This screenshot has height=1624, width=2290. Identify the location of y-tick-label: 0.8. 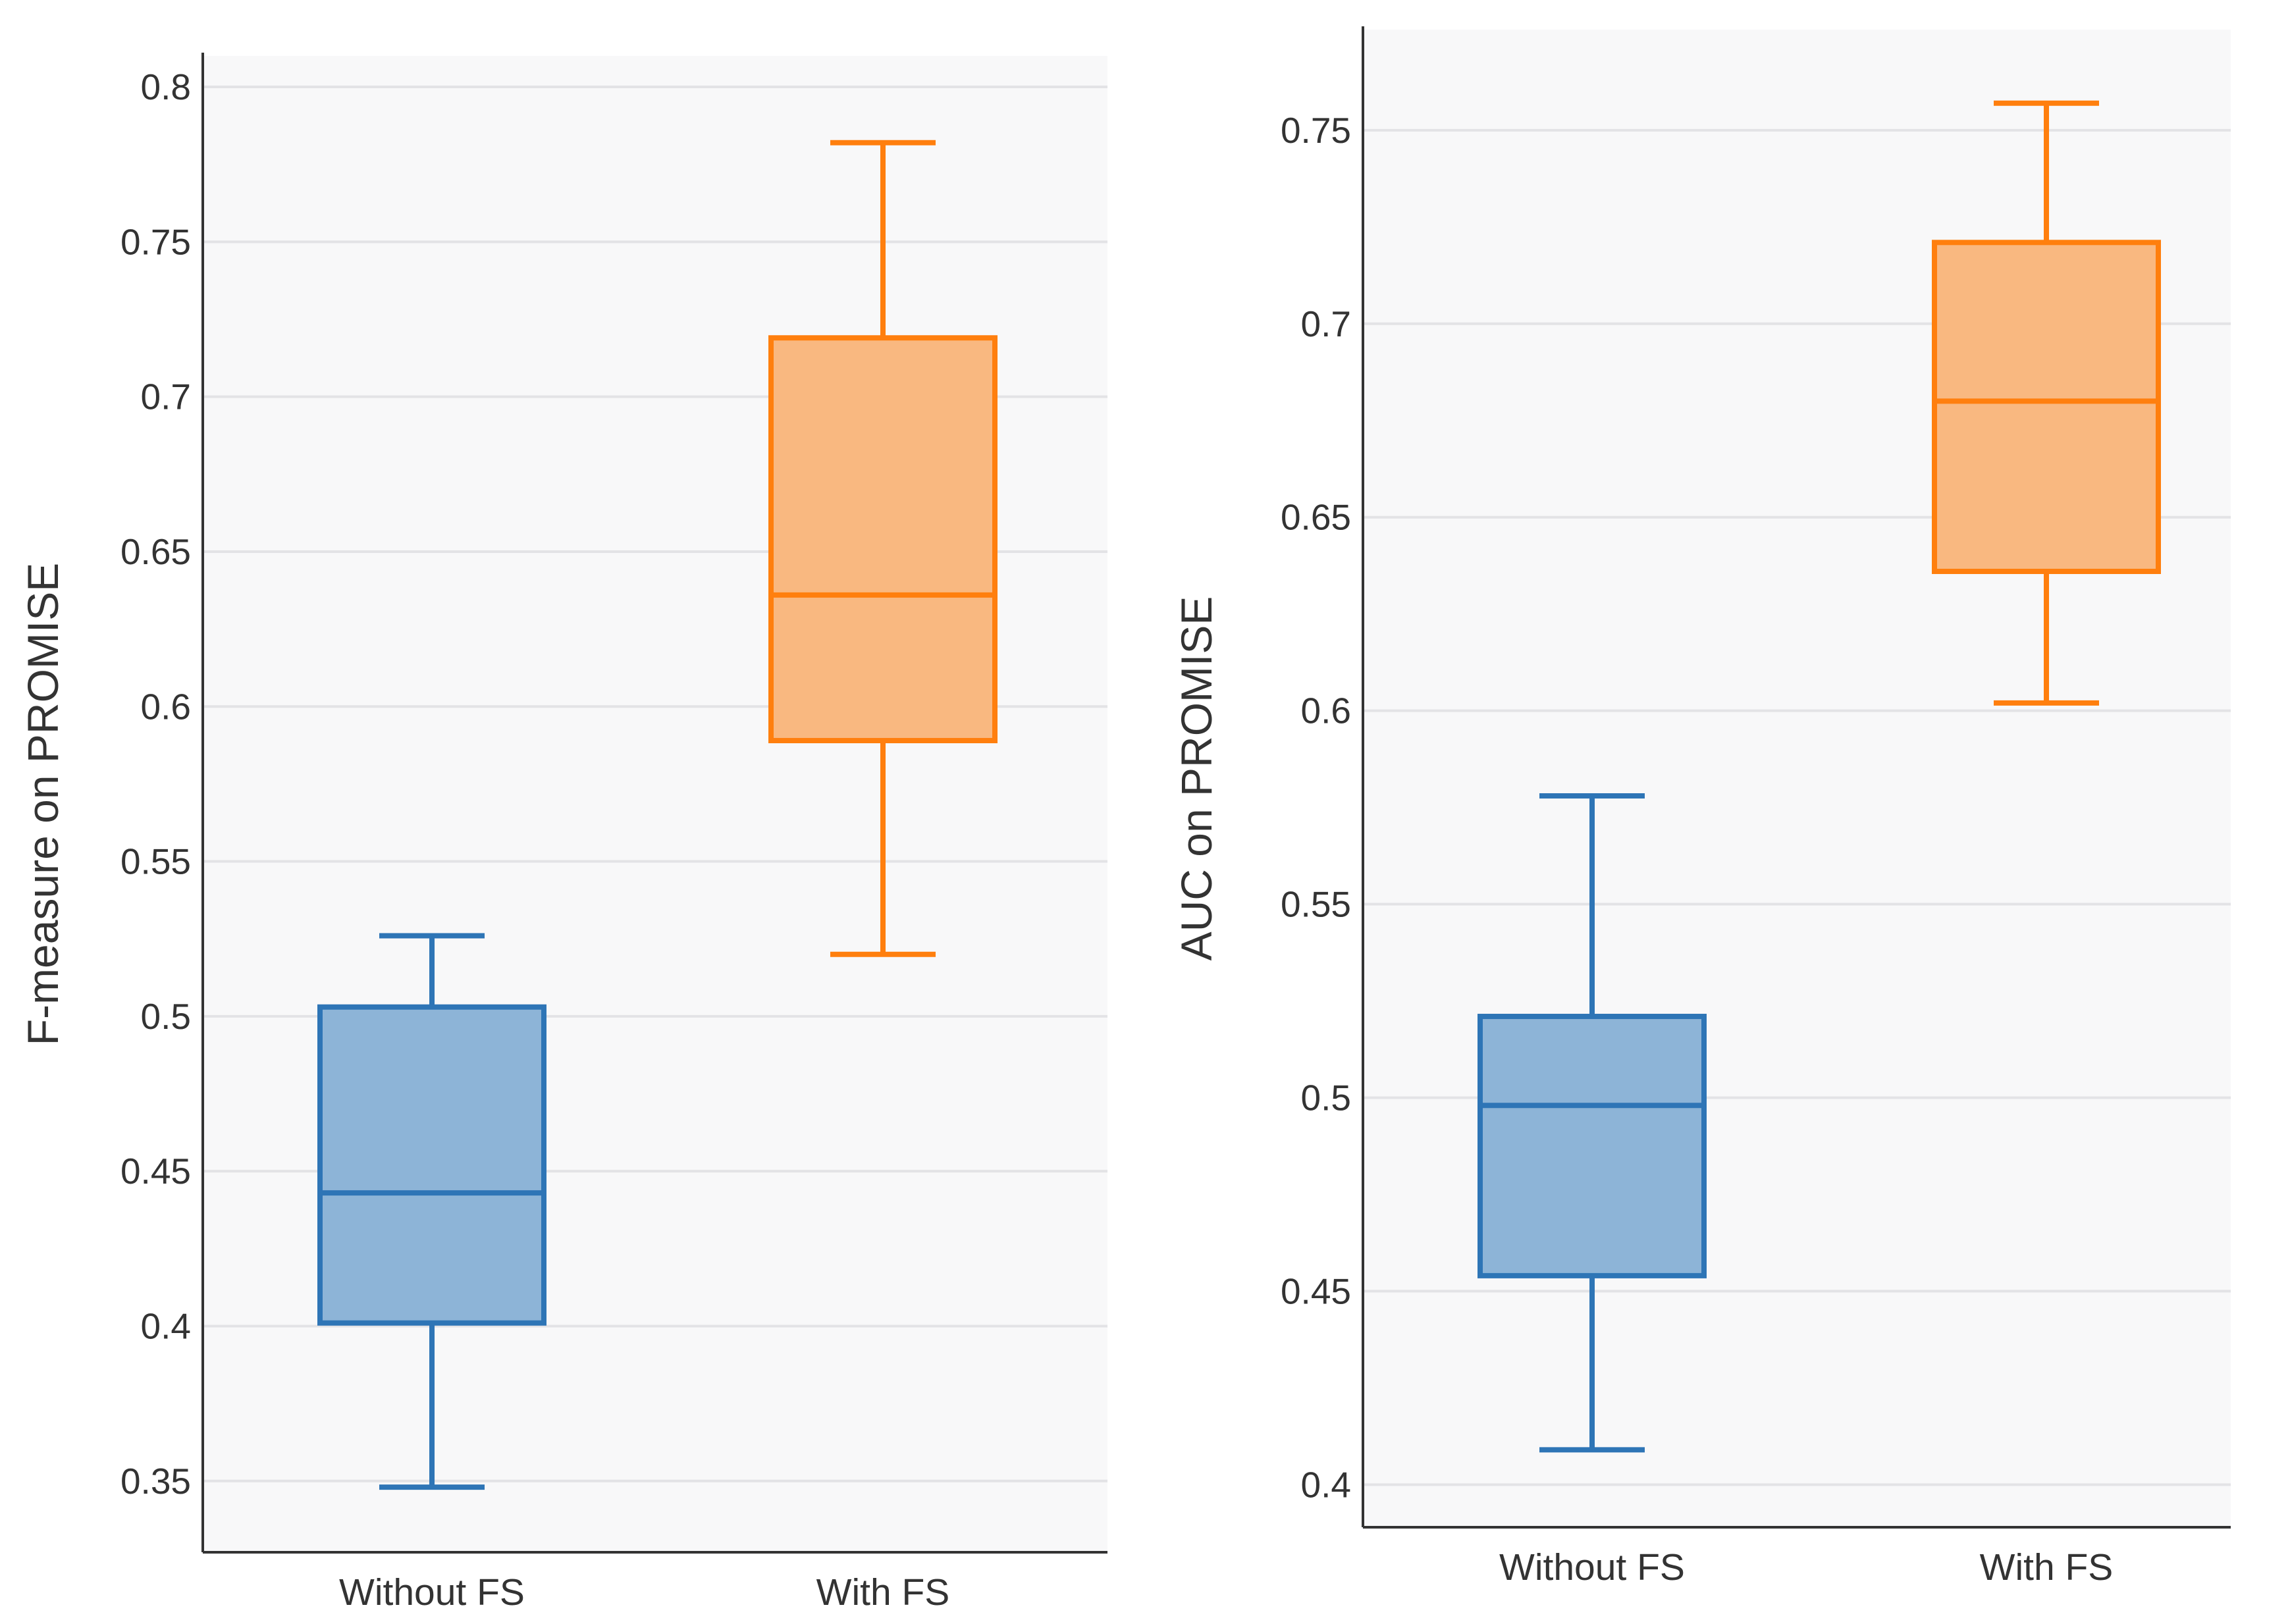
(166, 86).